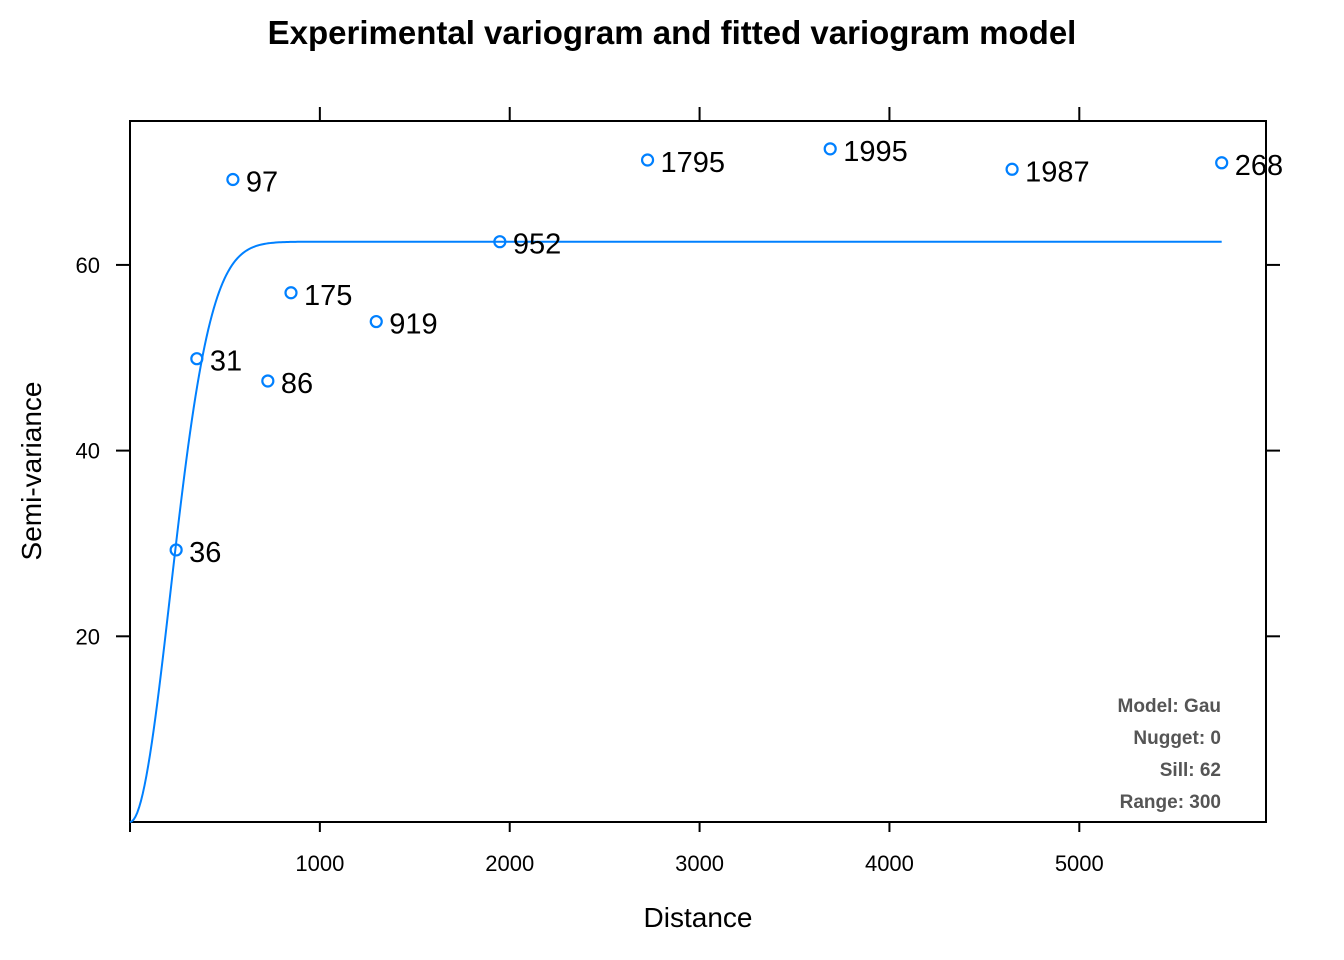  Describe the element at coordinates (205, 553) in the screenshot. I see `point-label: 36` at that location.